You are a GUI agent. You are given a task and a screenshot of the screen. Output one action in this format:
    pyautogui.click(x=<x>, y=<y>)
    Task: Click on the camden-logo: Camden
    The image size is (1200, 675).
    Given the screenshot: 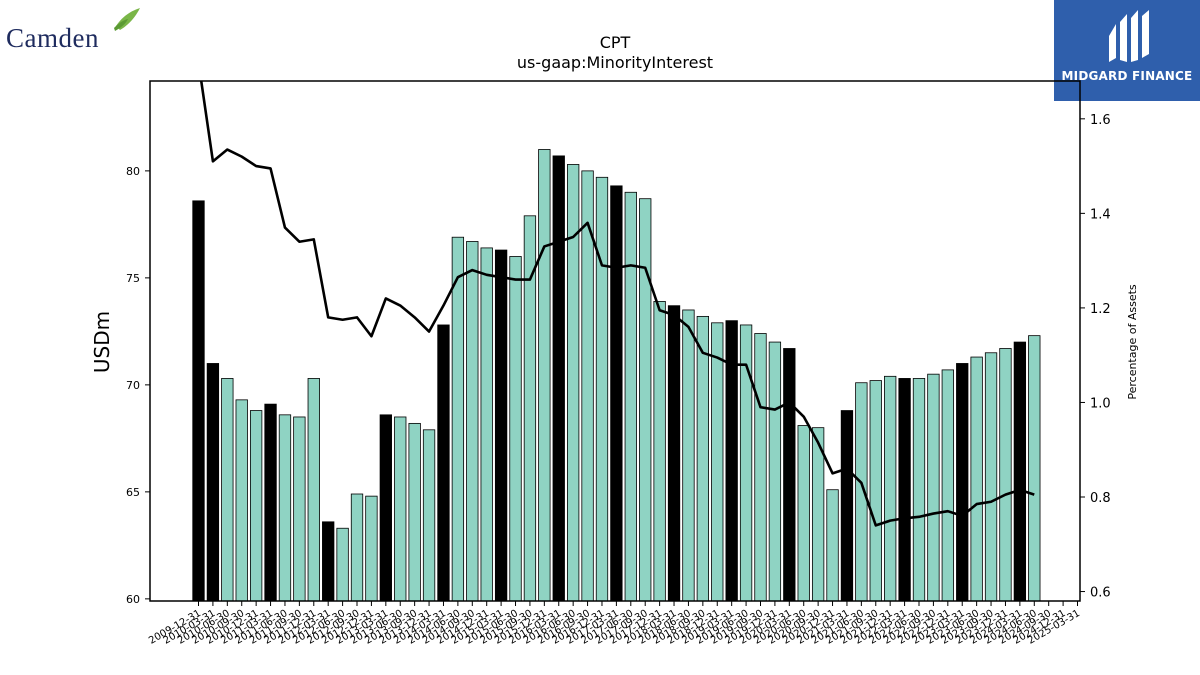 What is the action you would take?
    pyautogui.click(x=76, y=29)
    